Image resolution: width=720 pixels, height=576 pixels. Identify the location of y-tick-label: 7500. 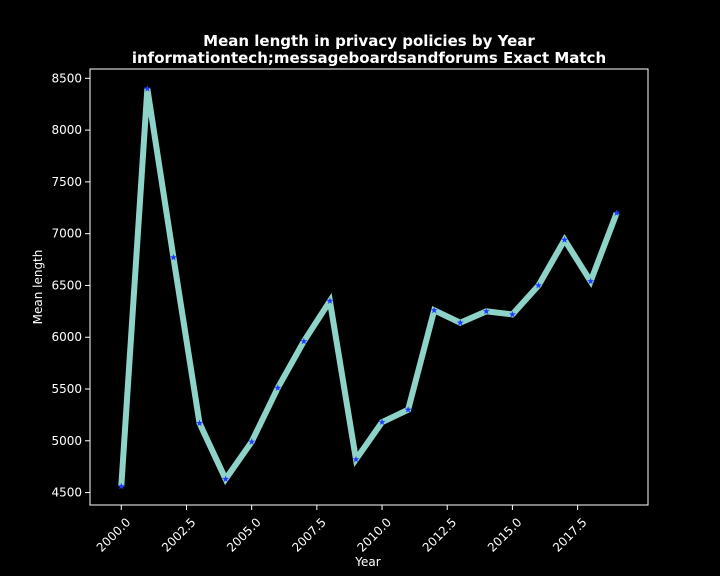
(66, 182).